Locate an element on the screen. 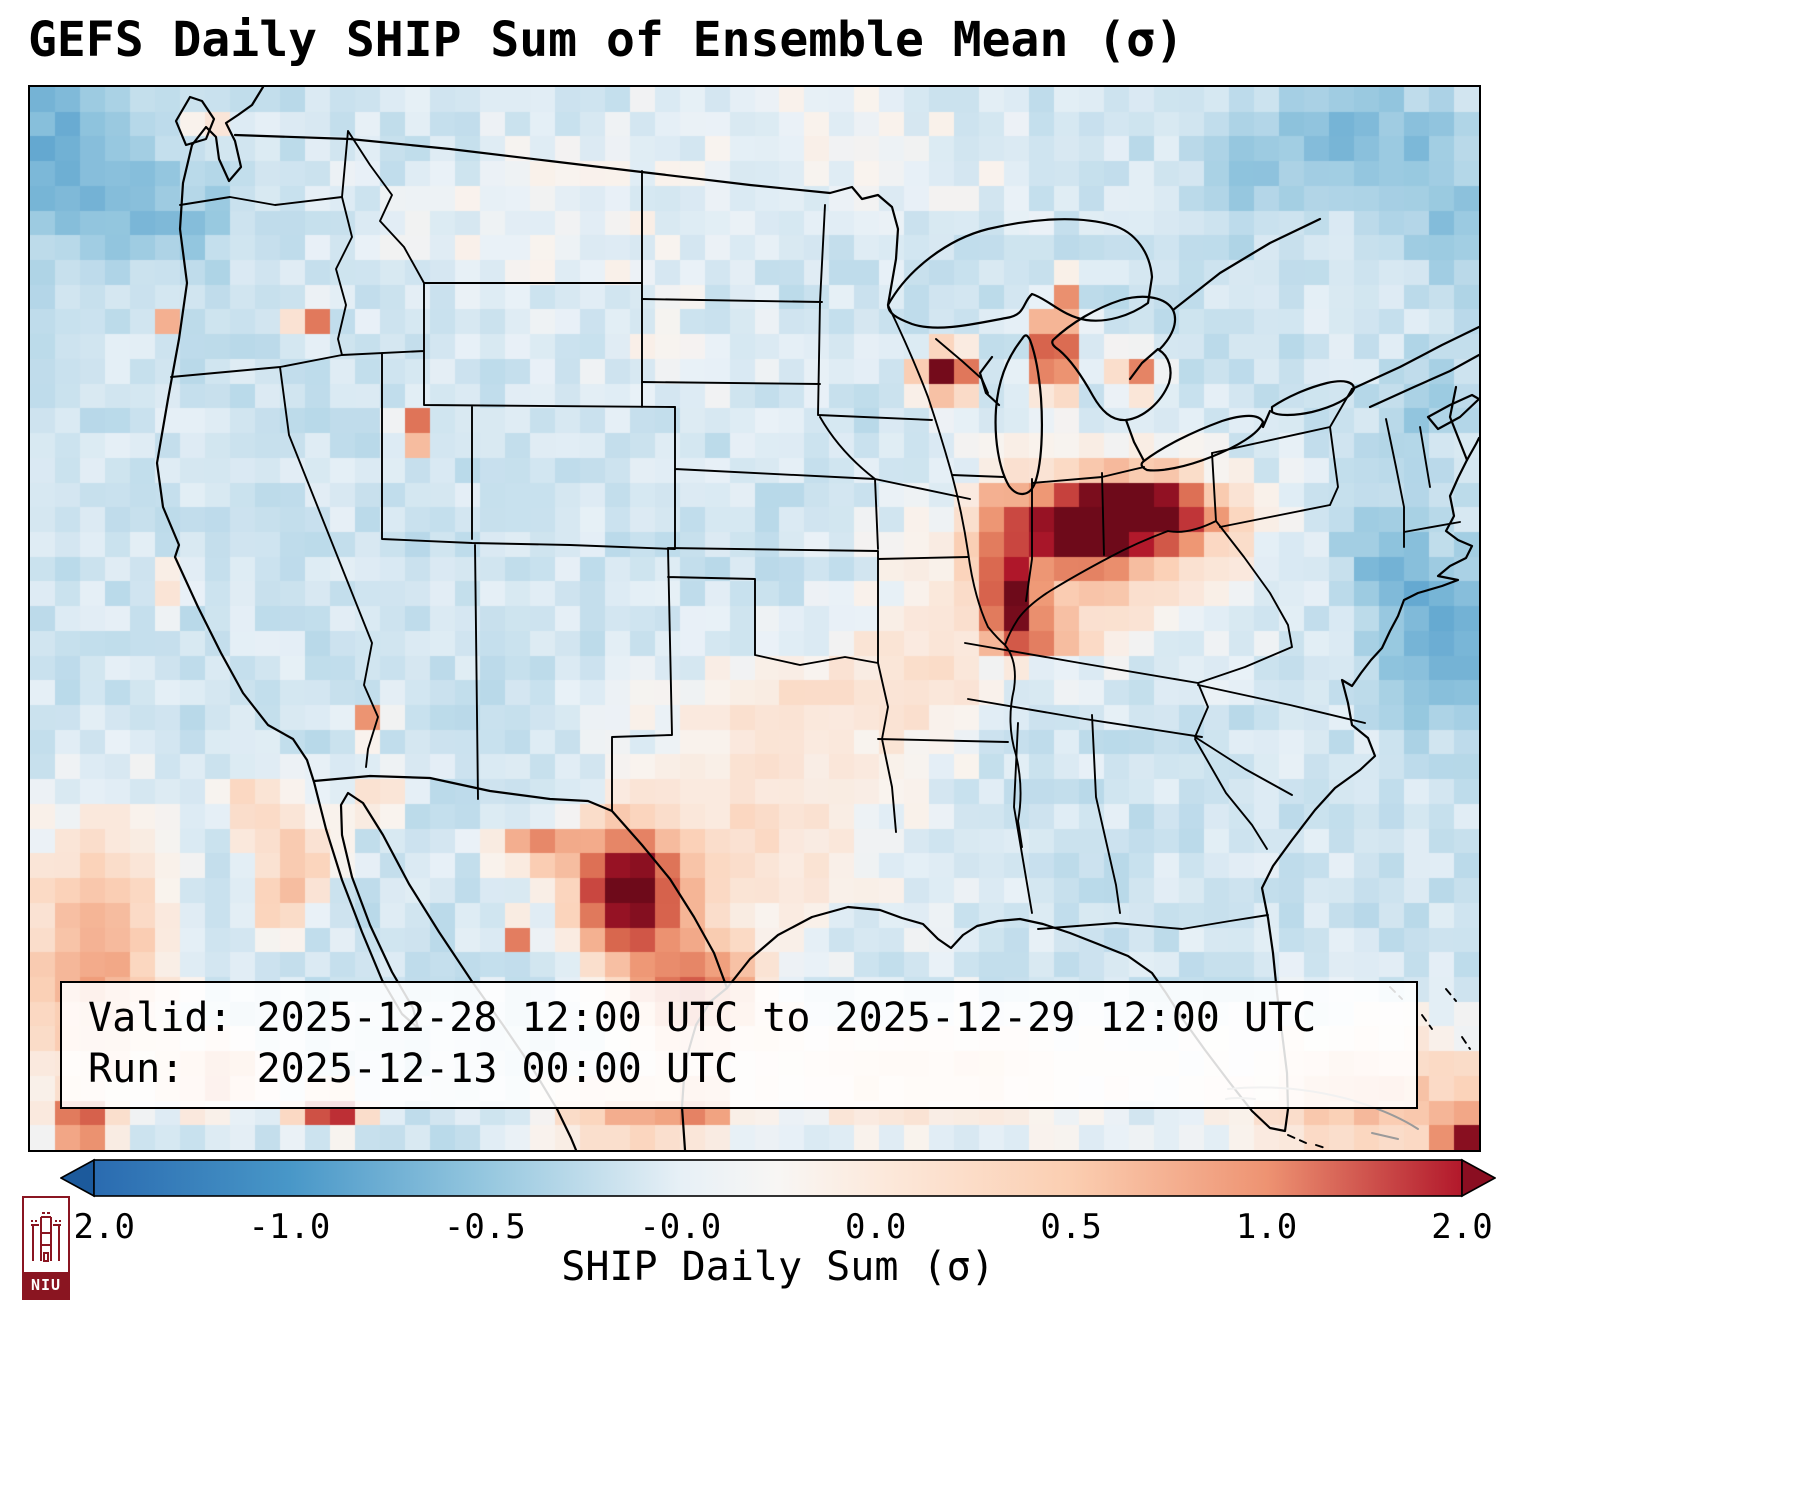 The width and height of the screenshot is (1803, 1506). colorbar-label: SHIP Daily Sum (σ) is located at coordinates (778, 1267).